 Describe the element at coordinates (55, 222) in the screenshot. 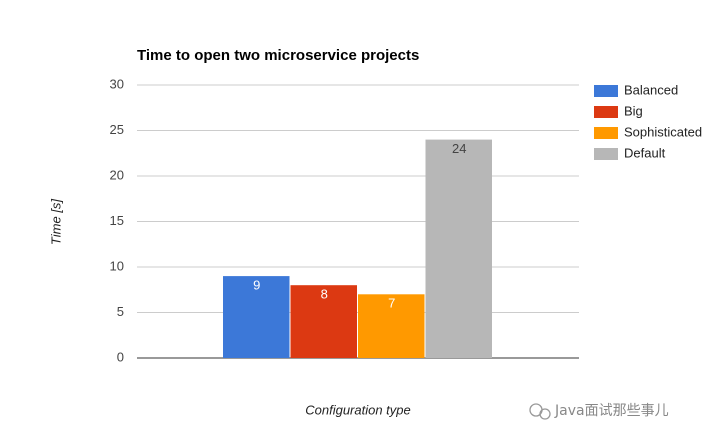

I see `y-axis-label: Time [s]` at that location.